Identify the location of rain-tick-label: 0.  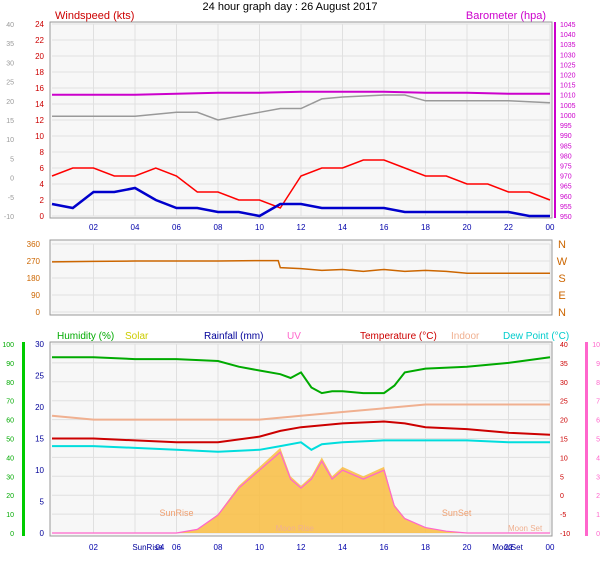
(42, 533).